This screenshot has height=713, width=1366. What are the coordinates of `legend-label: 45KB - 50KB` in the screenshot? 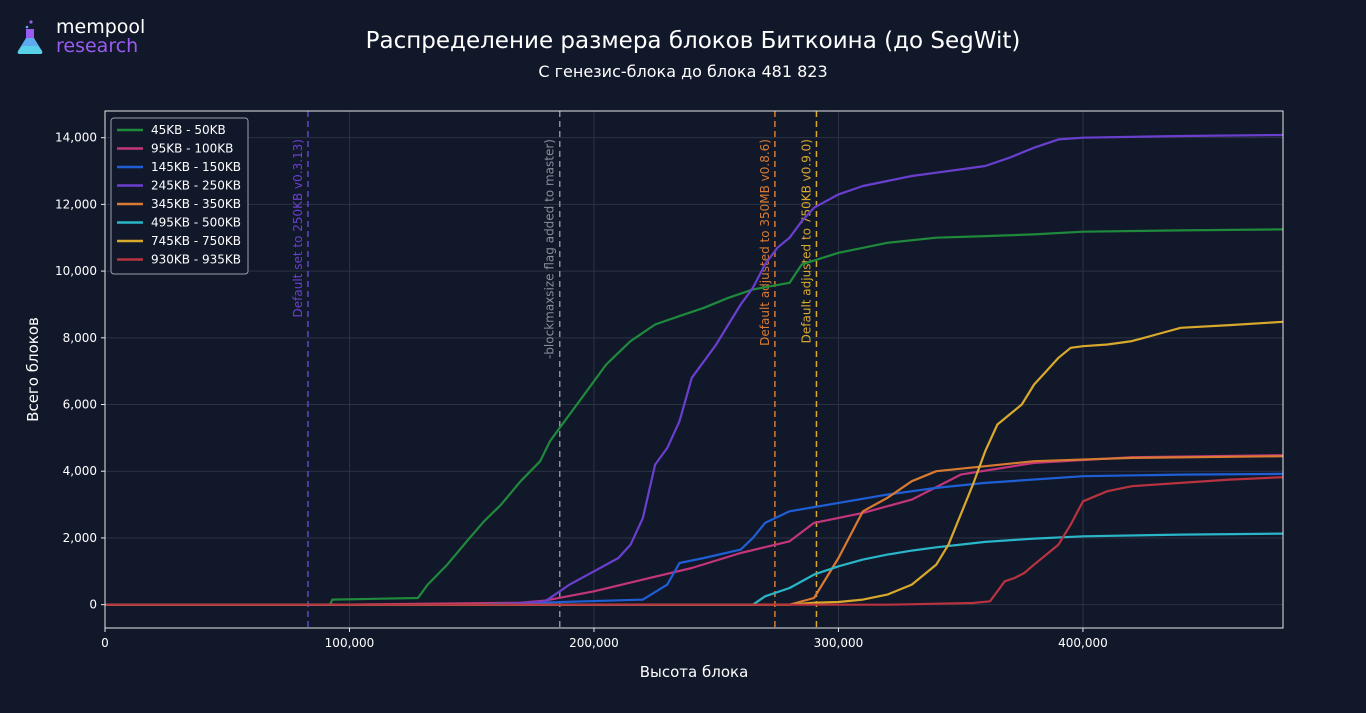 It's located at (188, 130).